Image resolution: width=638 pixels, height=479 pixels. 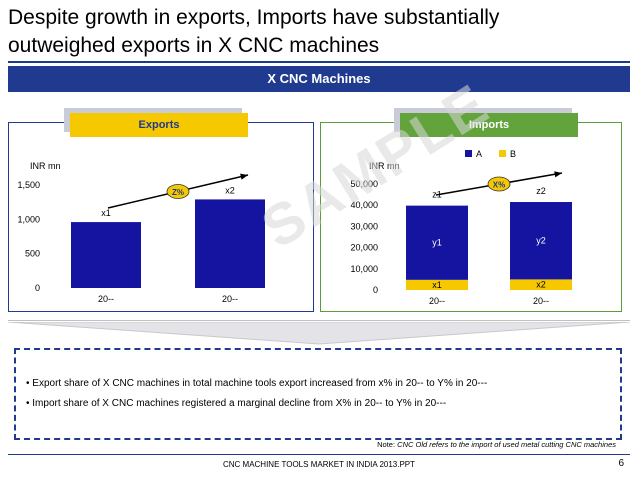 I want to click on exports-label: Exports, so click(x=159, y=125).